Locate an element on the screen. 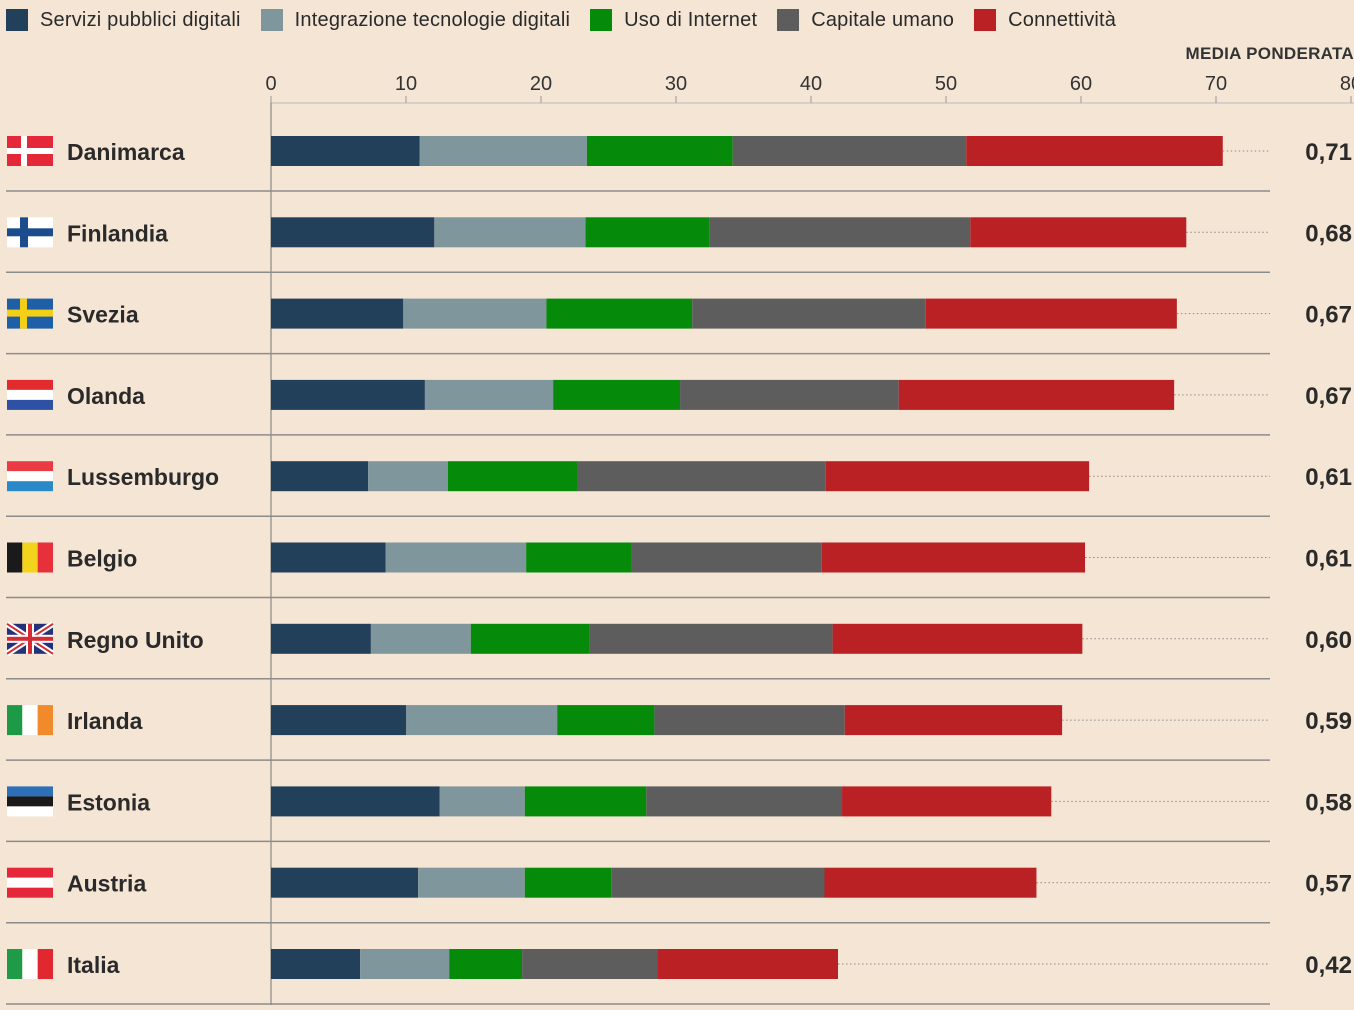 This screenshot has width=1354, height=1010. score-column-header: MEDIA PONDERATA is located at coordinates (1269, 53).